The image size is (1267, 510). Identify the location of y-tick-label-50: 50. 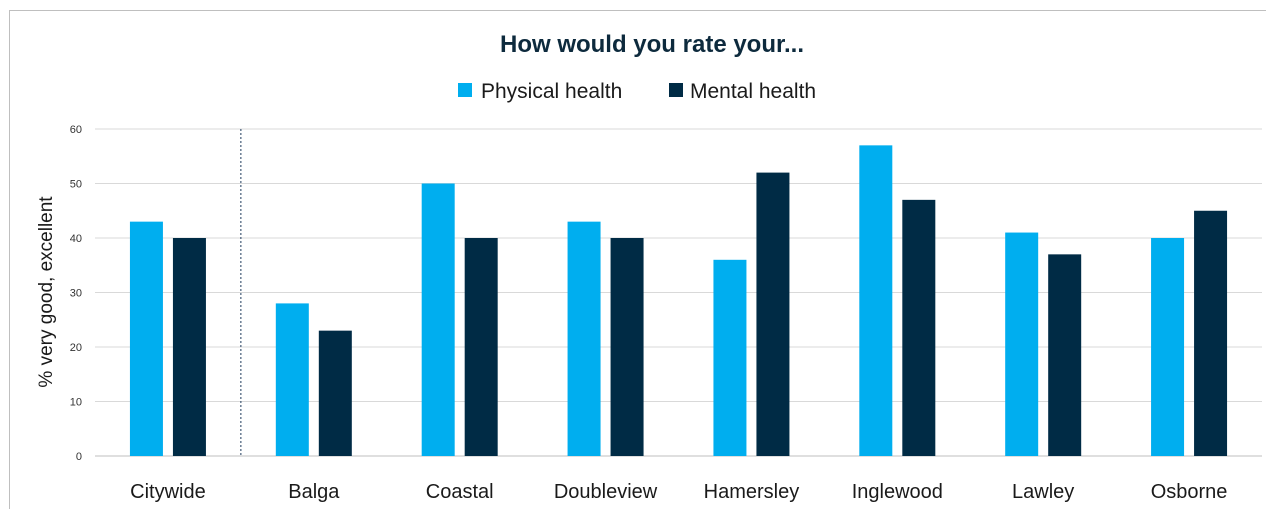
(76, 185).